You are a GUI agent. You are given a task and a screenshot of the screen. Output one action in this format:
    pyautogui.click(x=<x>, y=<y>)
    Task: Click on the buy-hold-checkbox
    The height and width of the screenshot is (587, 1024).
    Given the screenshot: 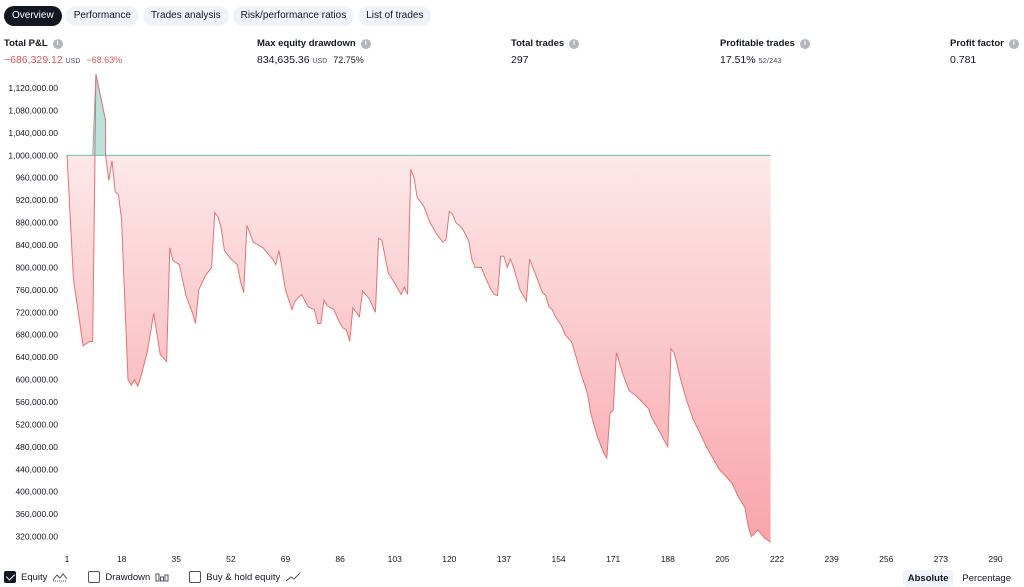 What is the action you would take?
    pyautogui.click(x=195, y=577)
    